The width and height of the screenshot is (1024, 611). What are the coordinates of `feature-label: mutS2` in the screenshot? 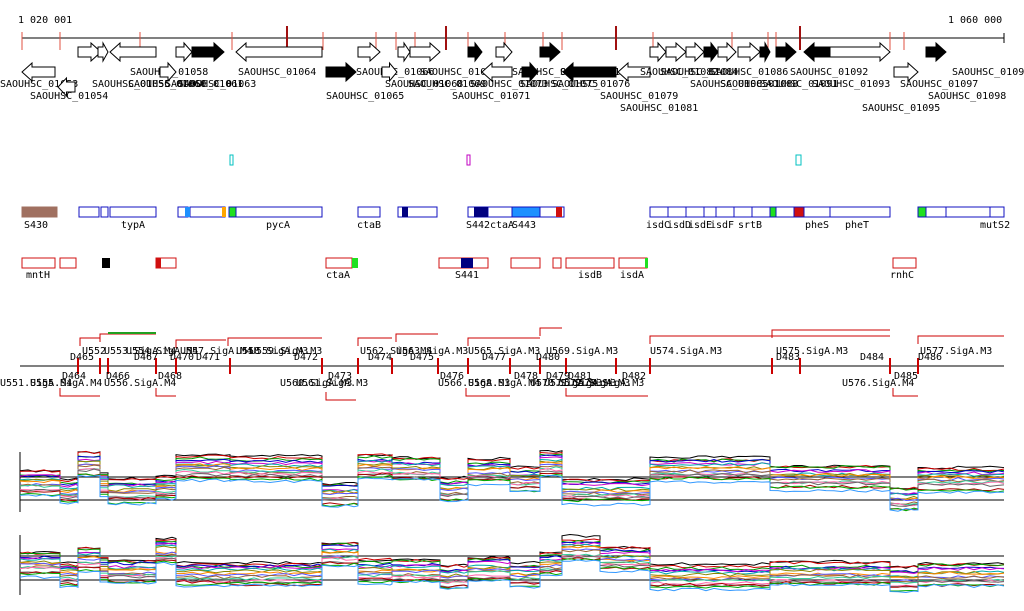 It's located at (995, 225).